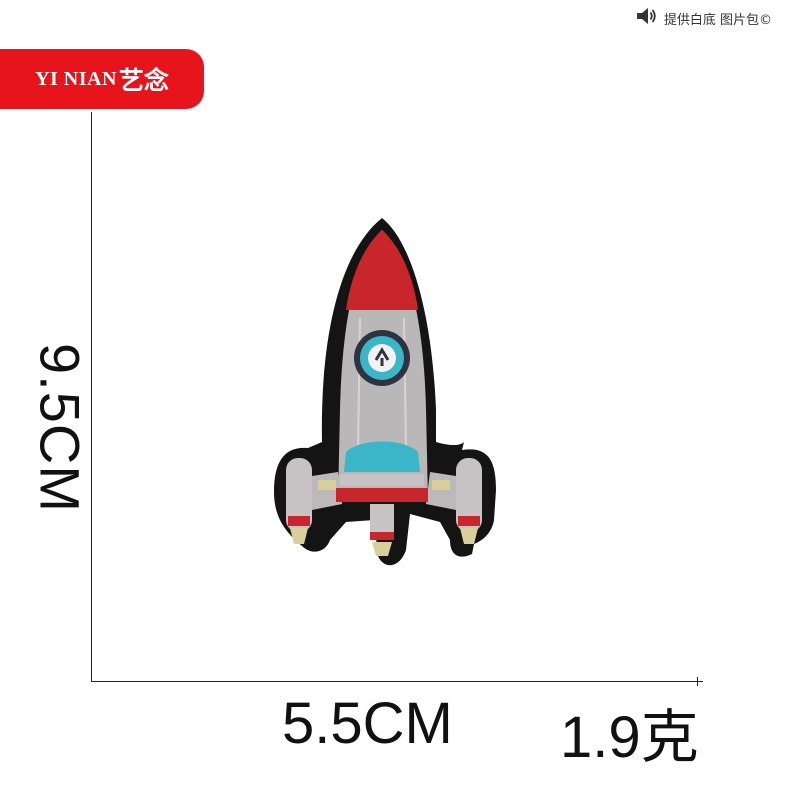 Image resolution: width=788 pixels, height=788 pixels. What do you see at coordinates (380, 400) in the screenshot?
I see `rocket-patch-image` at bounding box center [380, 400].